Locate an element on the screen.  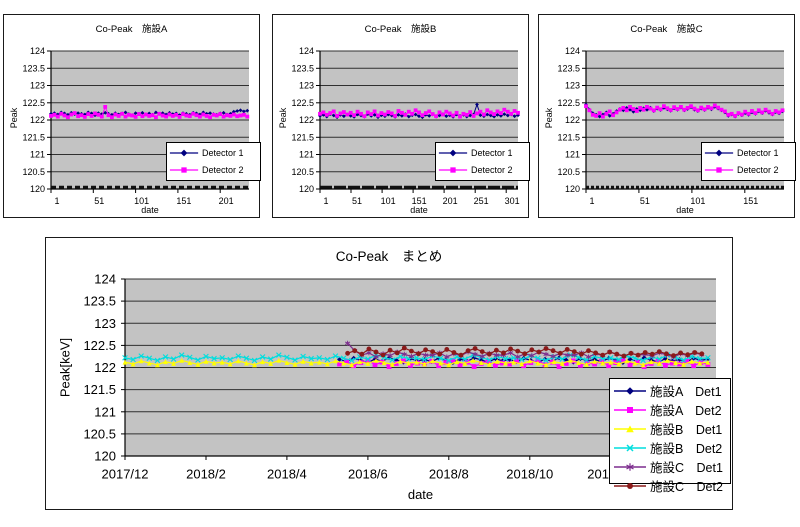
legend-item-facility-a-det2: 施設A Det2 is located at coordinates (670, 409).